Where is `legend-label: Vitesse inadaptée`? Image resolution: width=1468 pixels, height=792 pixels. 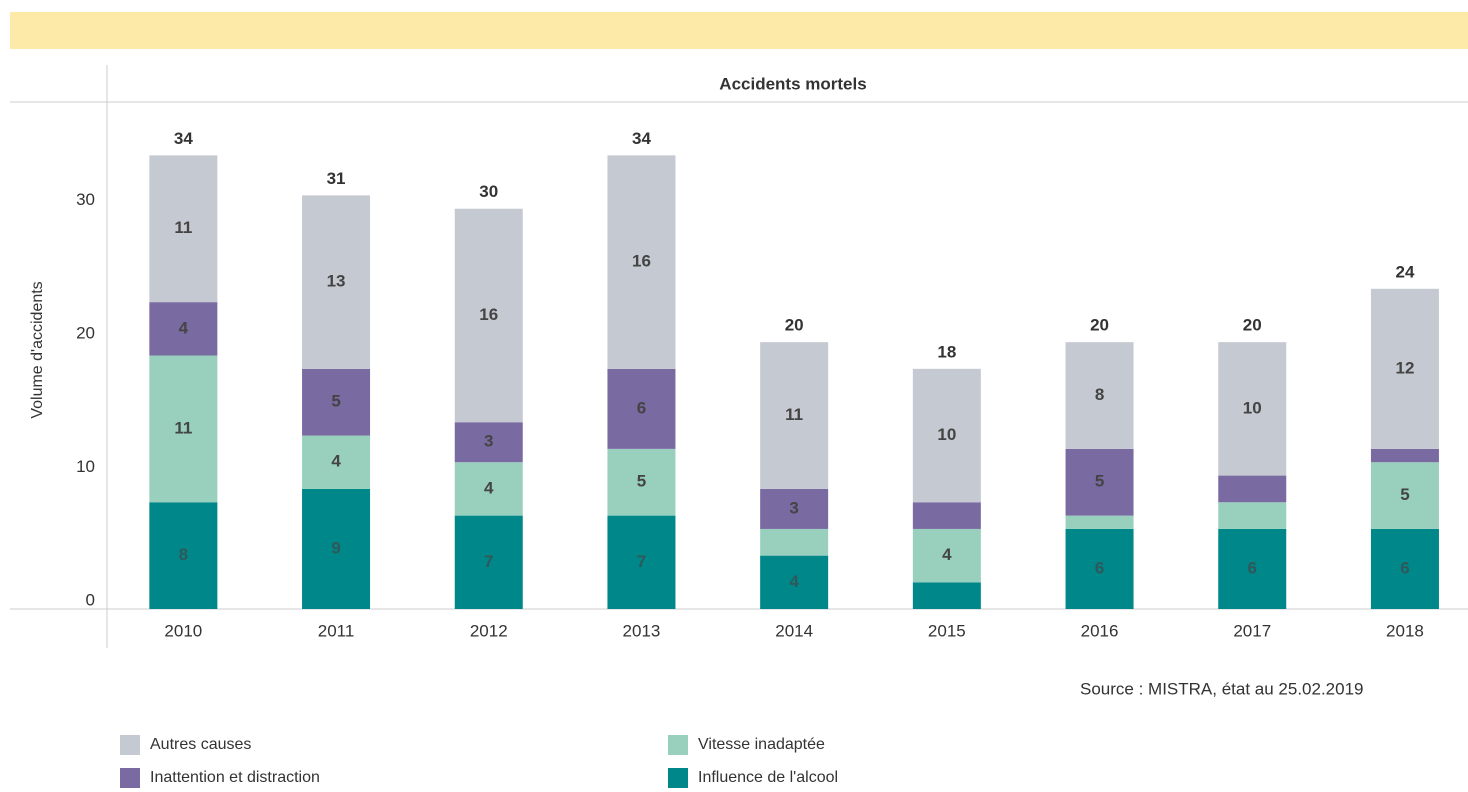 legend-label: Vitesse inadaptée is located at coordinates (761, 744).